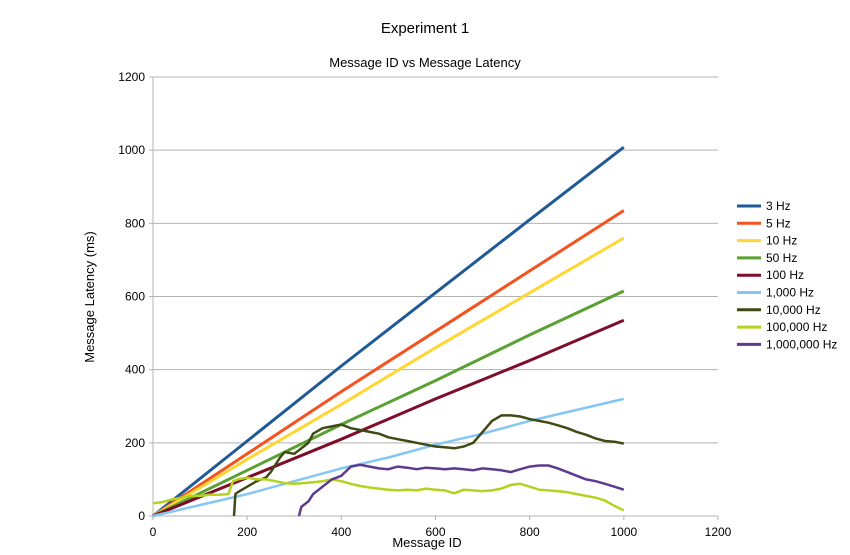 The image size is (850, 555). I want to click on y-tick-label: 600, so click(135, 297).